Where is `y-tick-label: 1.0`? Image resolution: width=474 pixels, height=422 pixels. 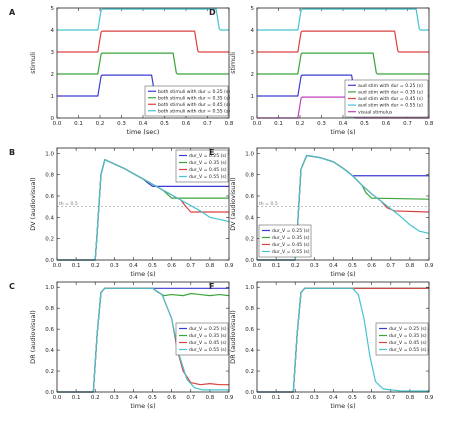
y-tick-label: 1.0 is located at coordinates (249, 154).